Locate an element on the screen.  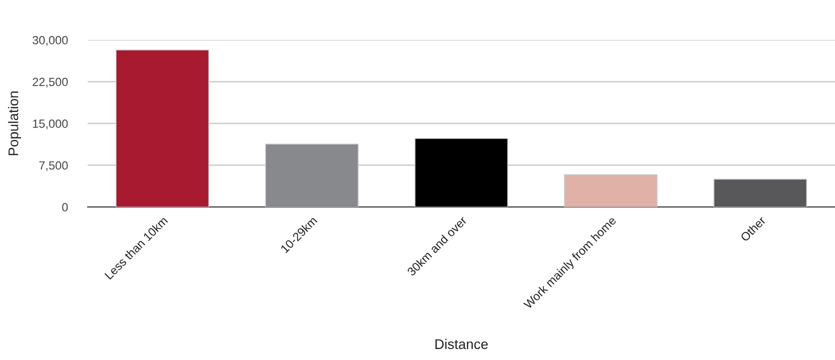
y-tick-label: 30,000 is located at coordinates (50, 41).